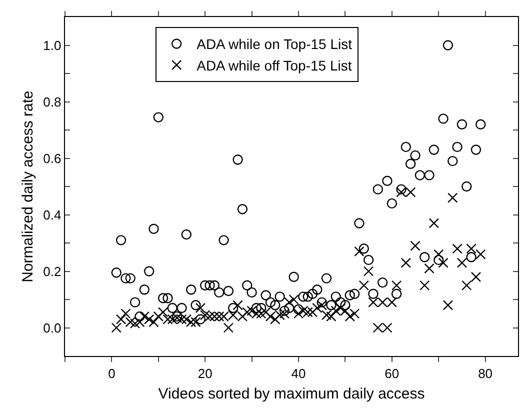 The width and height of the screenshot is (530, 410). I want to click on legend-label: ADA while off Top-15 List, so click(274, 65).